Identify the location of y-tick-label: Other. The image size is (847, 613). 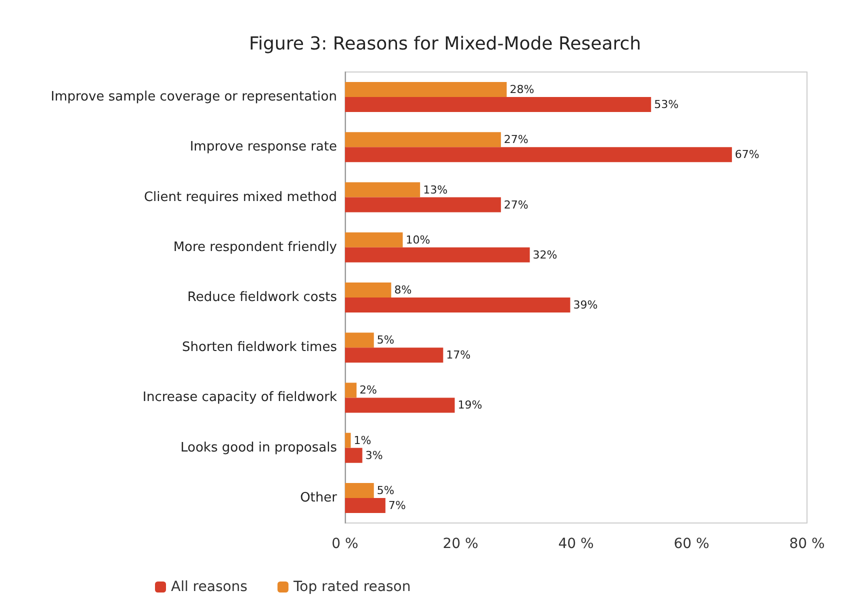
(319, 498).